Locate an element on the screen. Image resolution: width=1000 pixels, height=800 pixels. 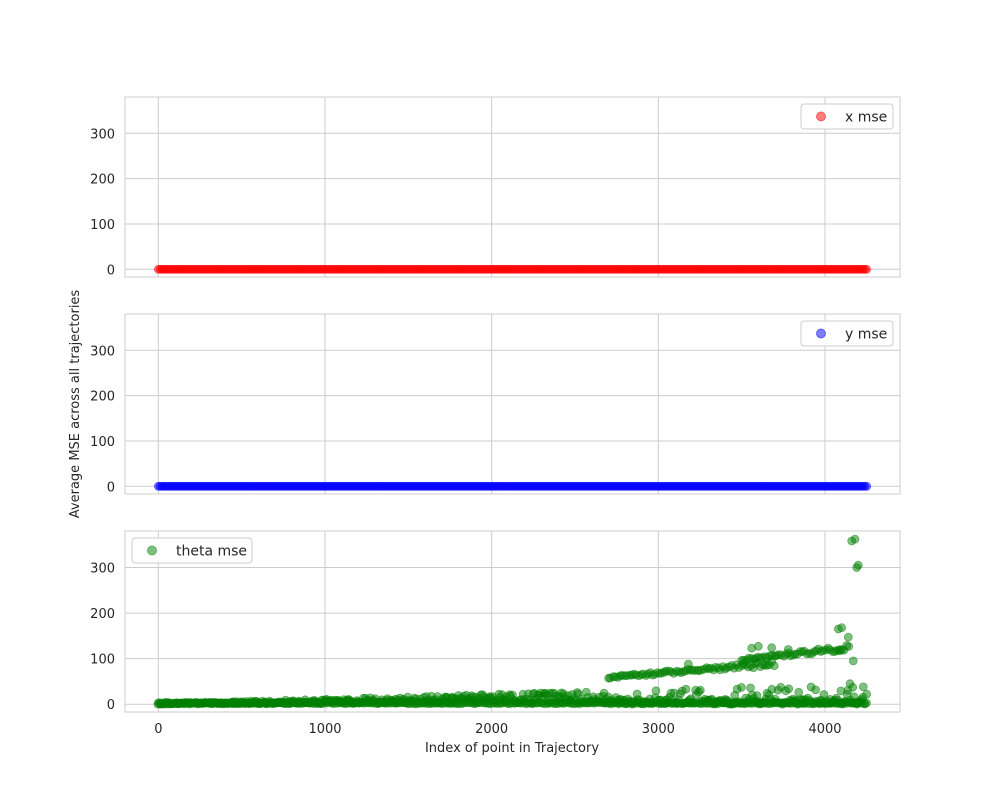
legend: theta mse is located at coordinates (192, 550).